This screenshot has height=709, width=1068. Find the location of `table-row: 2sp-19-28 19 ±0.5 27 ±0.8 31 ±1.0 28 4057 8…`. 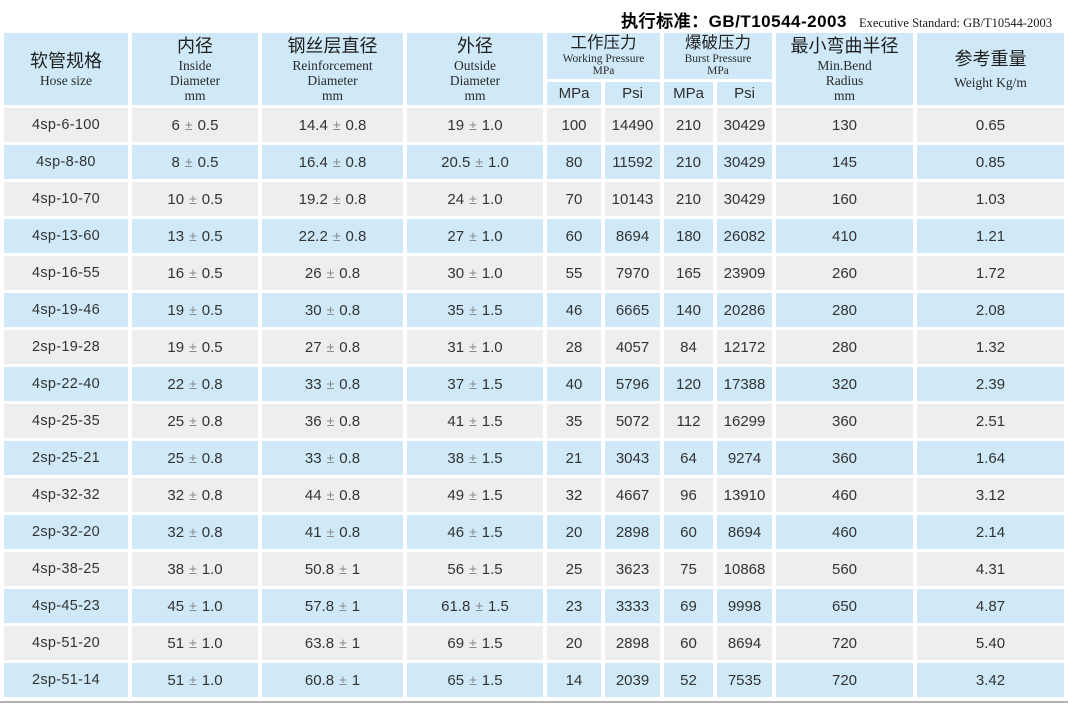

table-row: 2sp-19-28 19 ±0.5 27 ±0.8 31 ±1.0 28 4057 8… is located at coordinates (534, 347).